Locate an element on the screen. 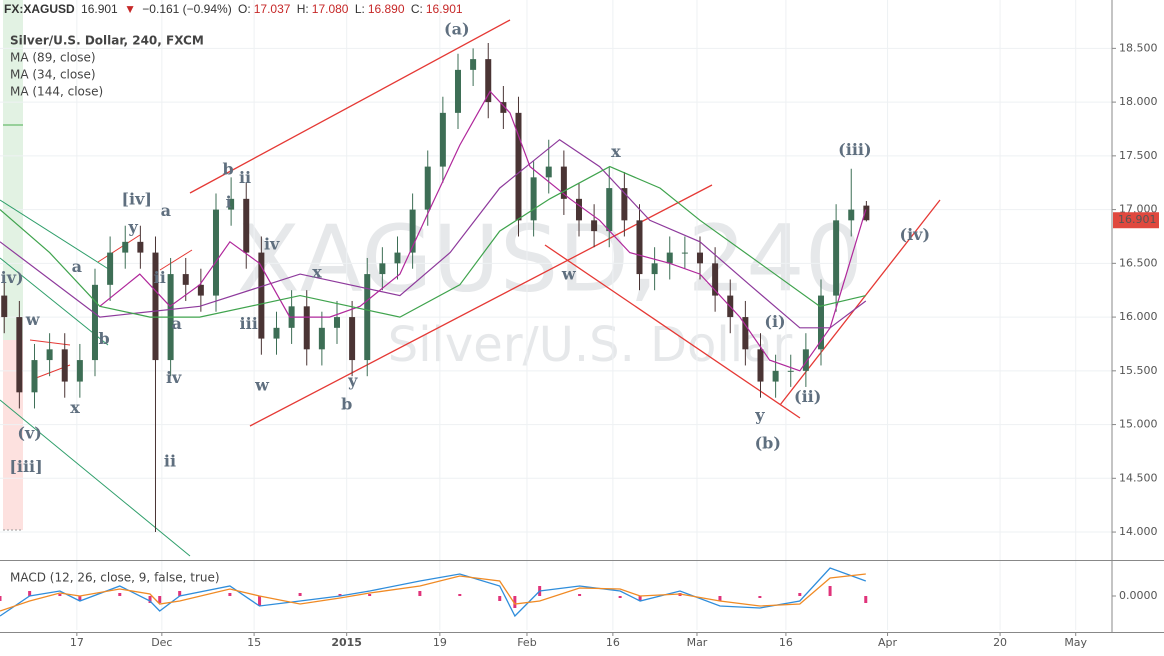 The height and width of the screenshot is (656, 1164). wave-label: (i) is located at coordinates (774, 321).